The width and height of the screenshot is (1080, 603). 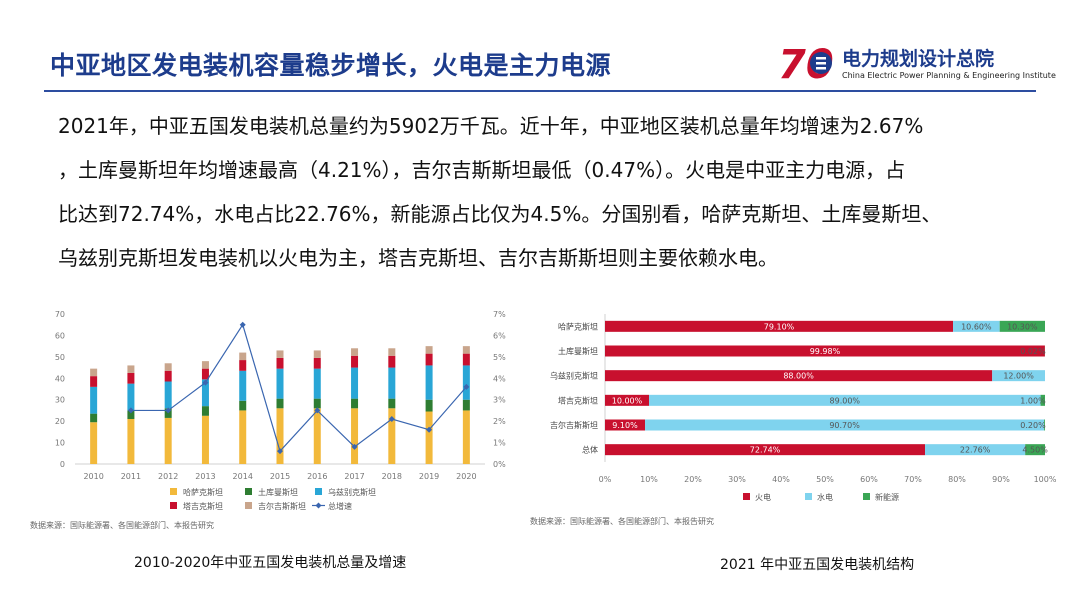 I want to click on data-label: 12.00%, so click(x=1018, y=376).